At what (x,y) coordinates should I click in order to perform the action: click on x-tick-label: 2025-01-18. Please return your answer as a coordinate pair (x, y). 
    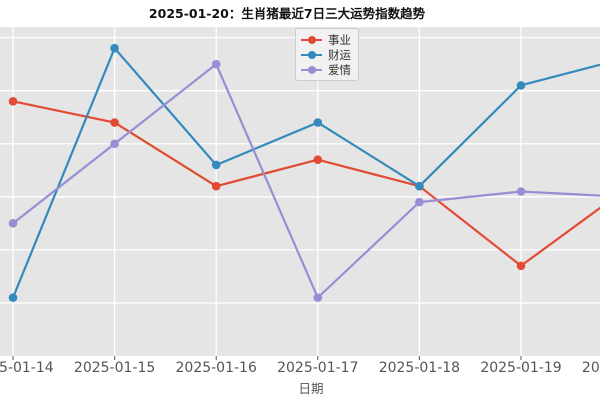
    Looking at the image, I should click on (419, 368).